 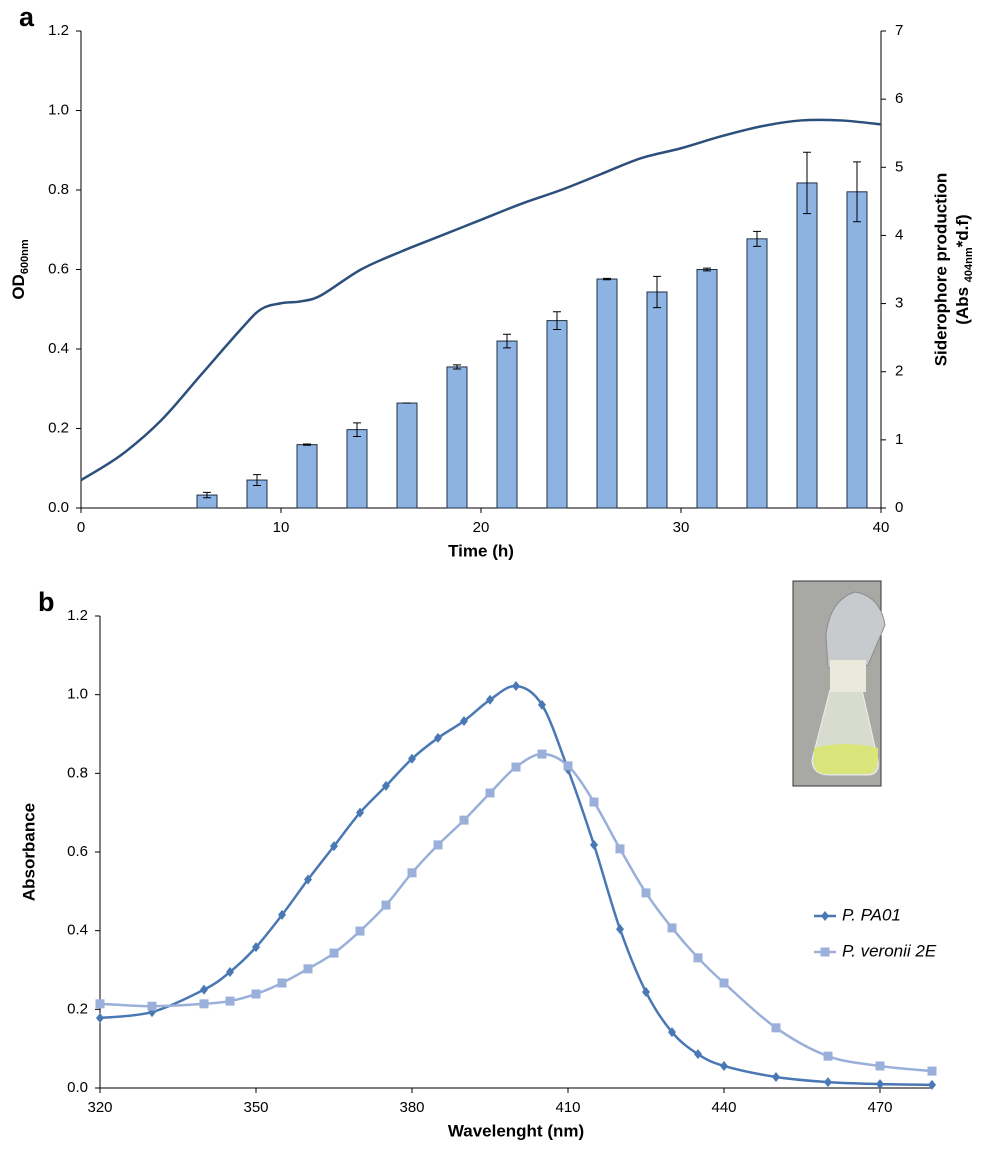 I want to click on y2-axis-title-part: (Abs, so click(x=962, y=303).